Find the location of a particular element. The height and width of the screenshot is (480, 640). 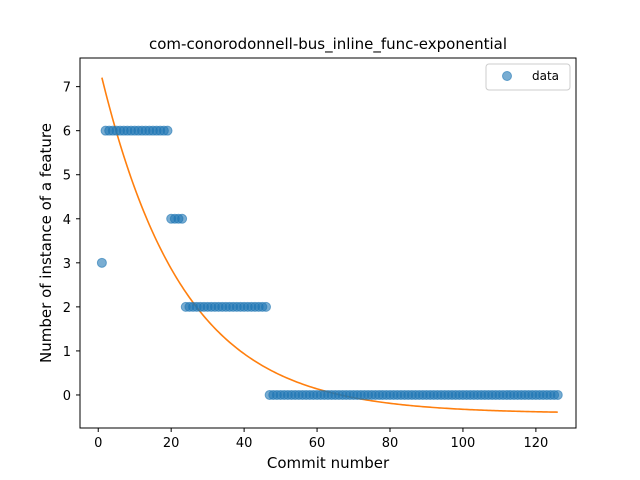

y-tick-label: 0 is located at coordinates (67, 396).